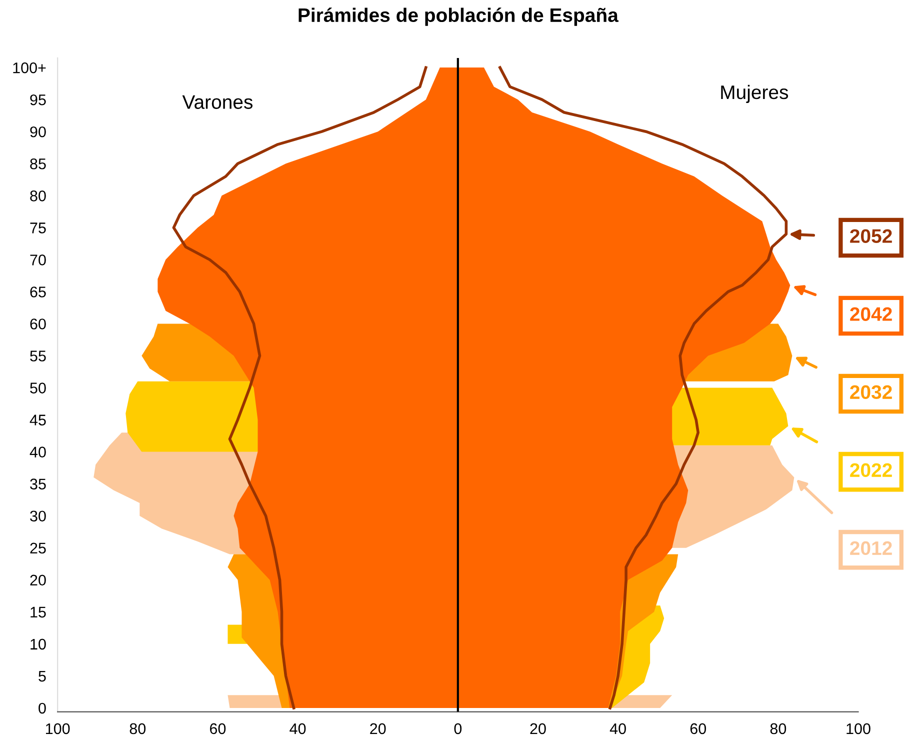  What do you see at coordinates (38, 100) in the screenshot?
I see `y-tick-label: 95` at bounding box center [38, 100].